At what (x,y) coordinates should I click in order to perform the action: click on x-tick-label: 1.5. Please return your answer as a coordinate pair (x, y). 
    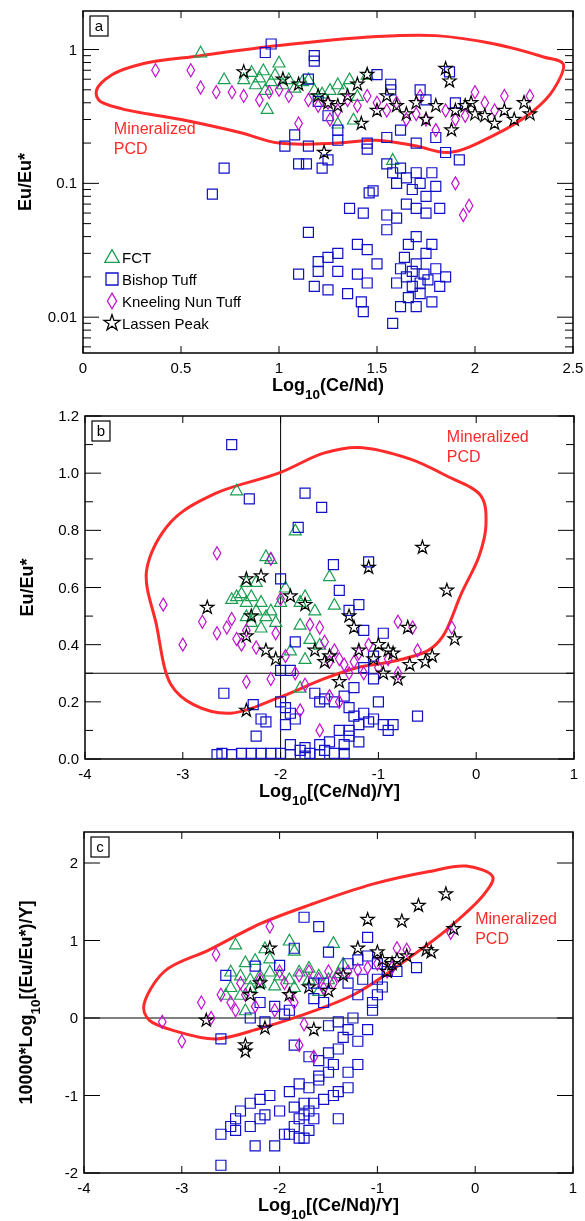
    Looking at the image, I should click on (377, 367).